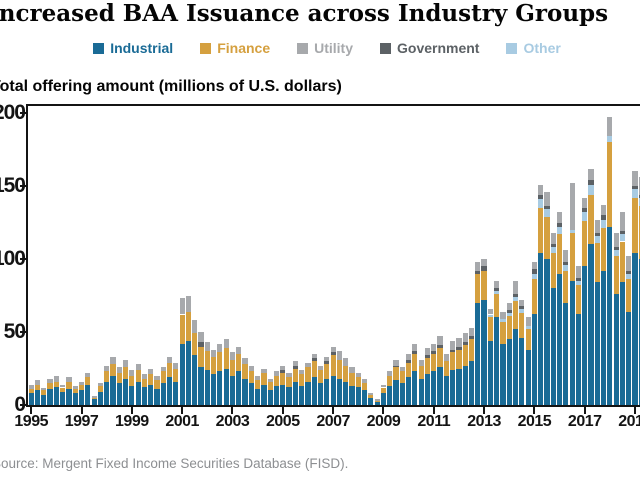 This screenshot has height=480, width=640. Describe the element at coordinates (244, 48) in the screenshot. I see `legend-label: Finance` at that location.